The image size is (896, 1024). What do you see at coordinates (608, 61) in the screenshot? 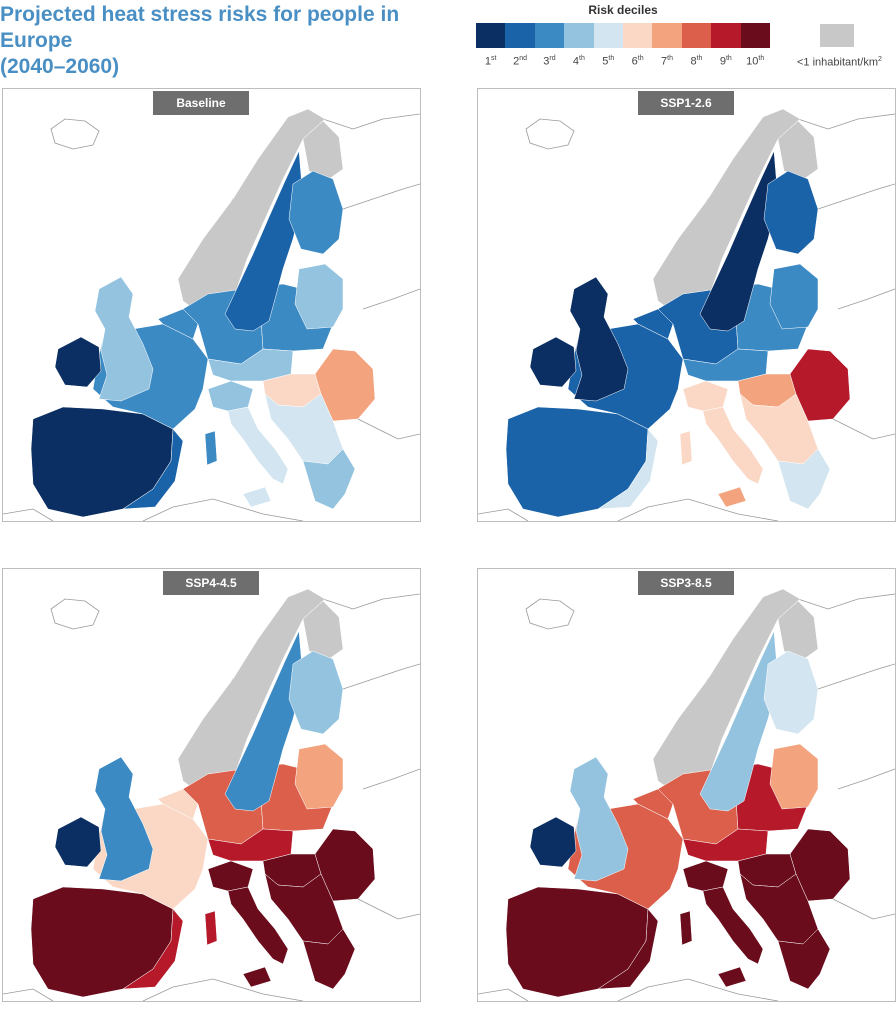
I see `legend-decile-label-5: 5th` at bounding box center [608, 61].